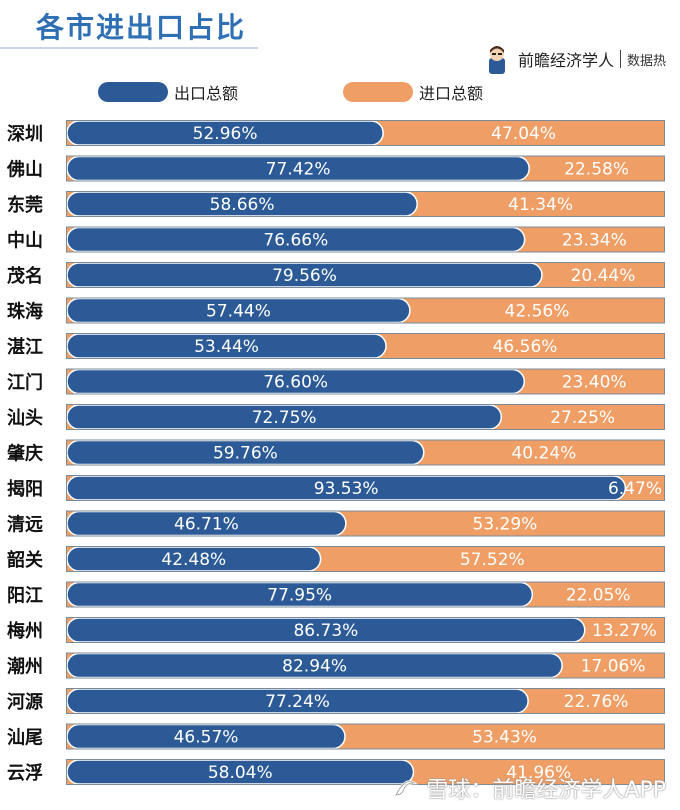 The width and height of the screenshot is (680, 810). Describe the element at coordinates (540, 205) in the screenshot. I see `import-value-label: 41.34%` at that location.